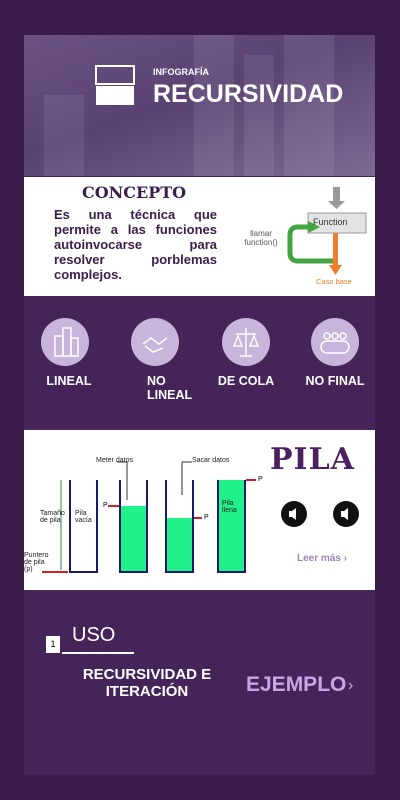 The width and height of the screenshot is (400, 800). Describe the element at coordinates (69, 381) in the screenshot. I see `type-label: LINEAL` at that location.